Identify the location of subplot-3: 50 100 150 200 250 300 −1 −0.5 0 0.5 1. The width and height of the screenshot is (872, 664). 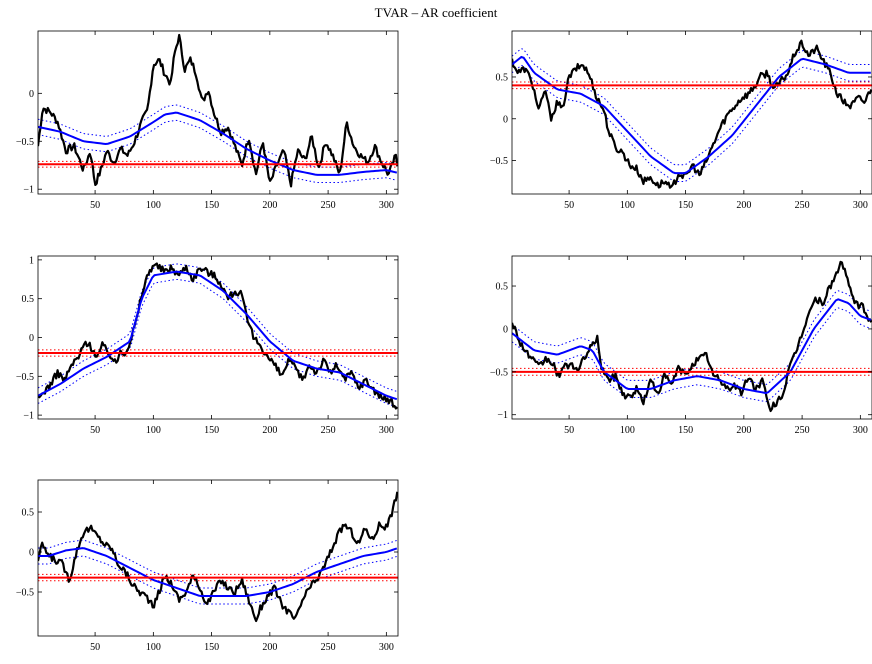
(207, 345).